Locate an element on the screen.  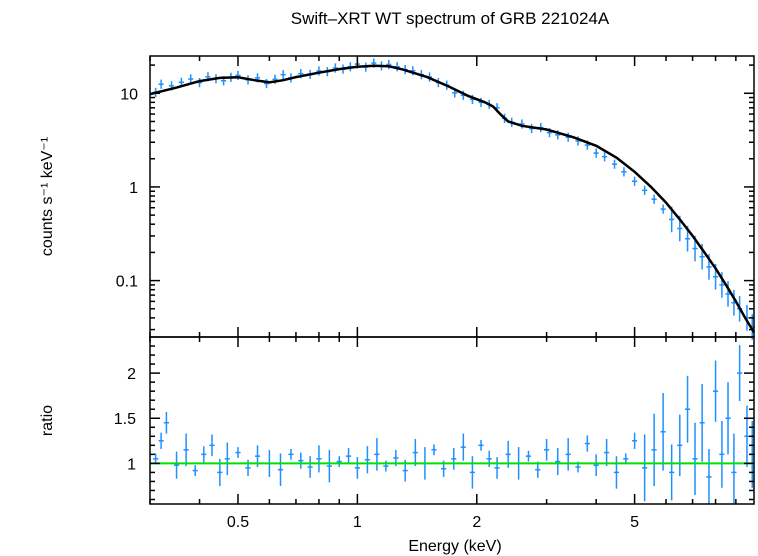
top-y-tick-label-0: 0.1 is located at coordinates (127, 282).